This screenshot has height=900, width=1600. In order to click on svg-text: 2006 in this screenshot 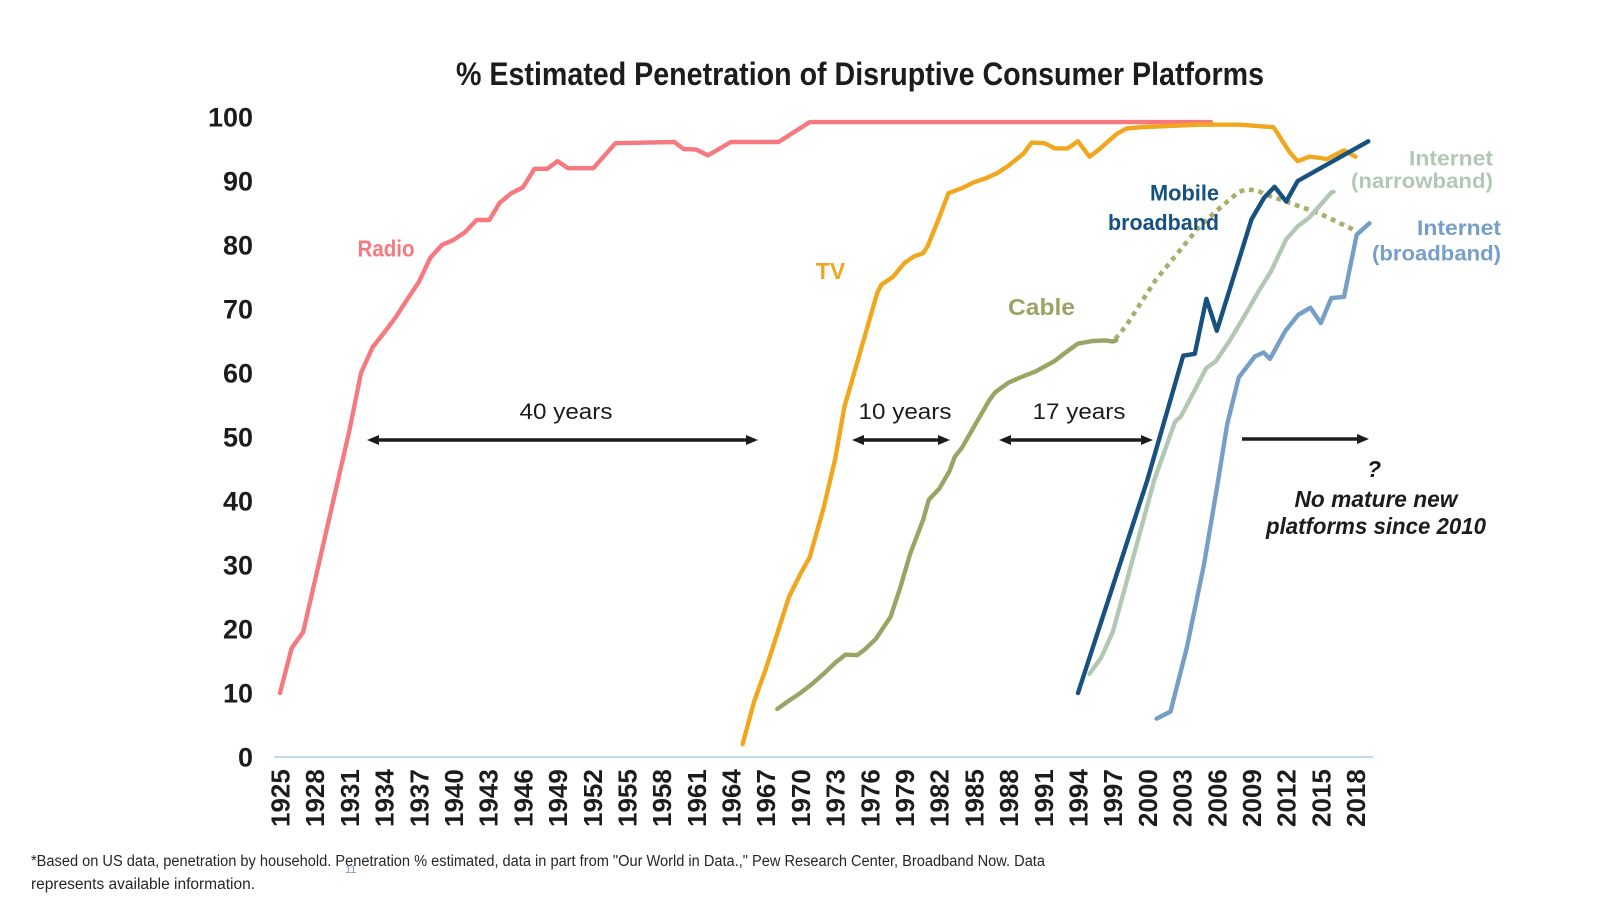, I will do `click(1217, 798)`.